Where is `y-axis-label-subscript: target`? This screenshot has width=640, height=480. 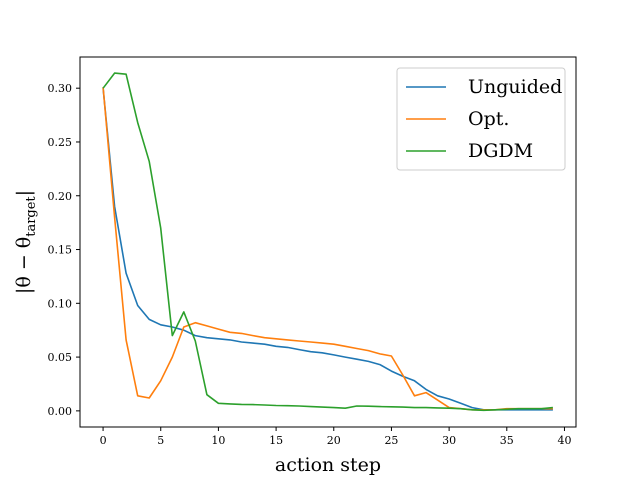 y-axis-label-subscript: target is located at coordinates (31, 216).